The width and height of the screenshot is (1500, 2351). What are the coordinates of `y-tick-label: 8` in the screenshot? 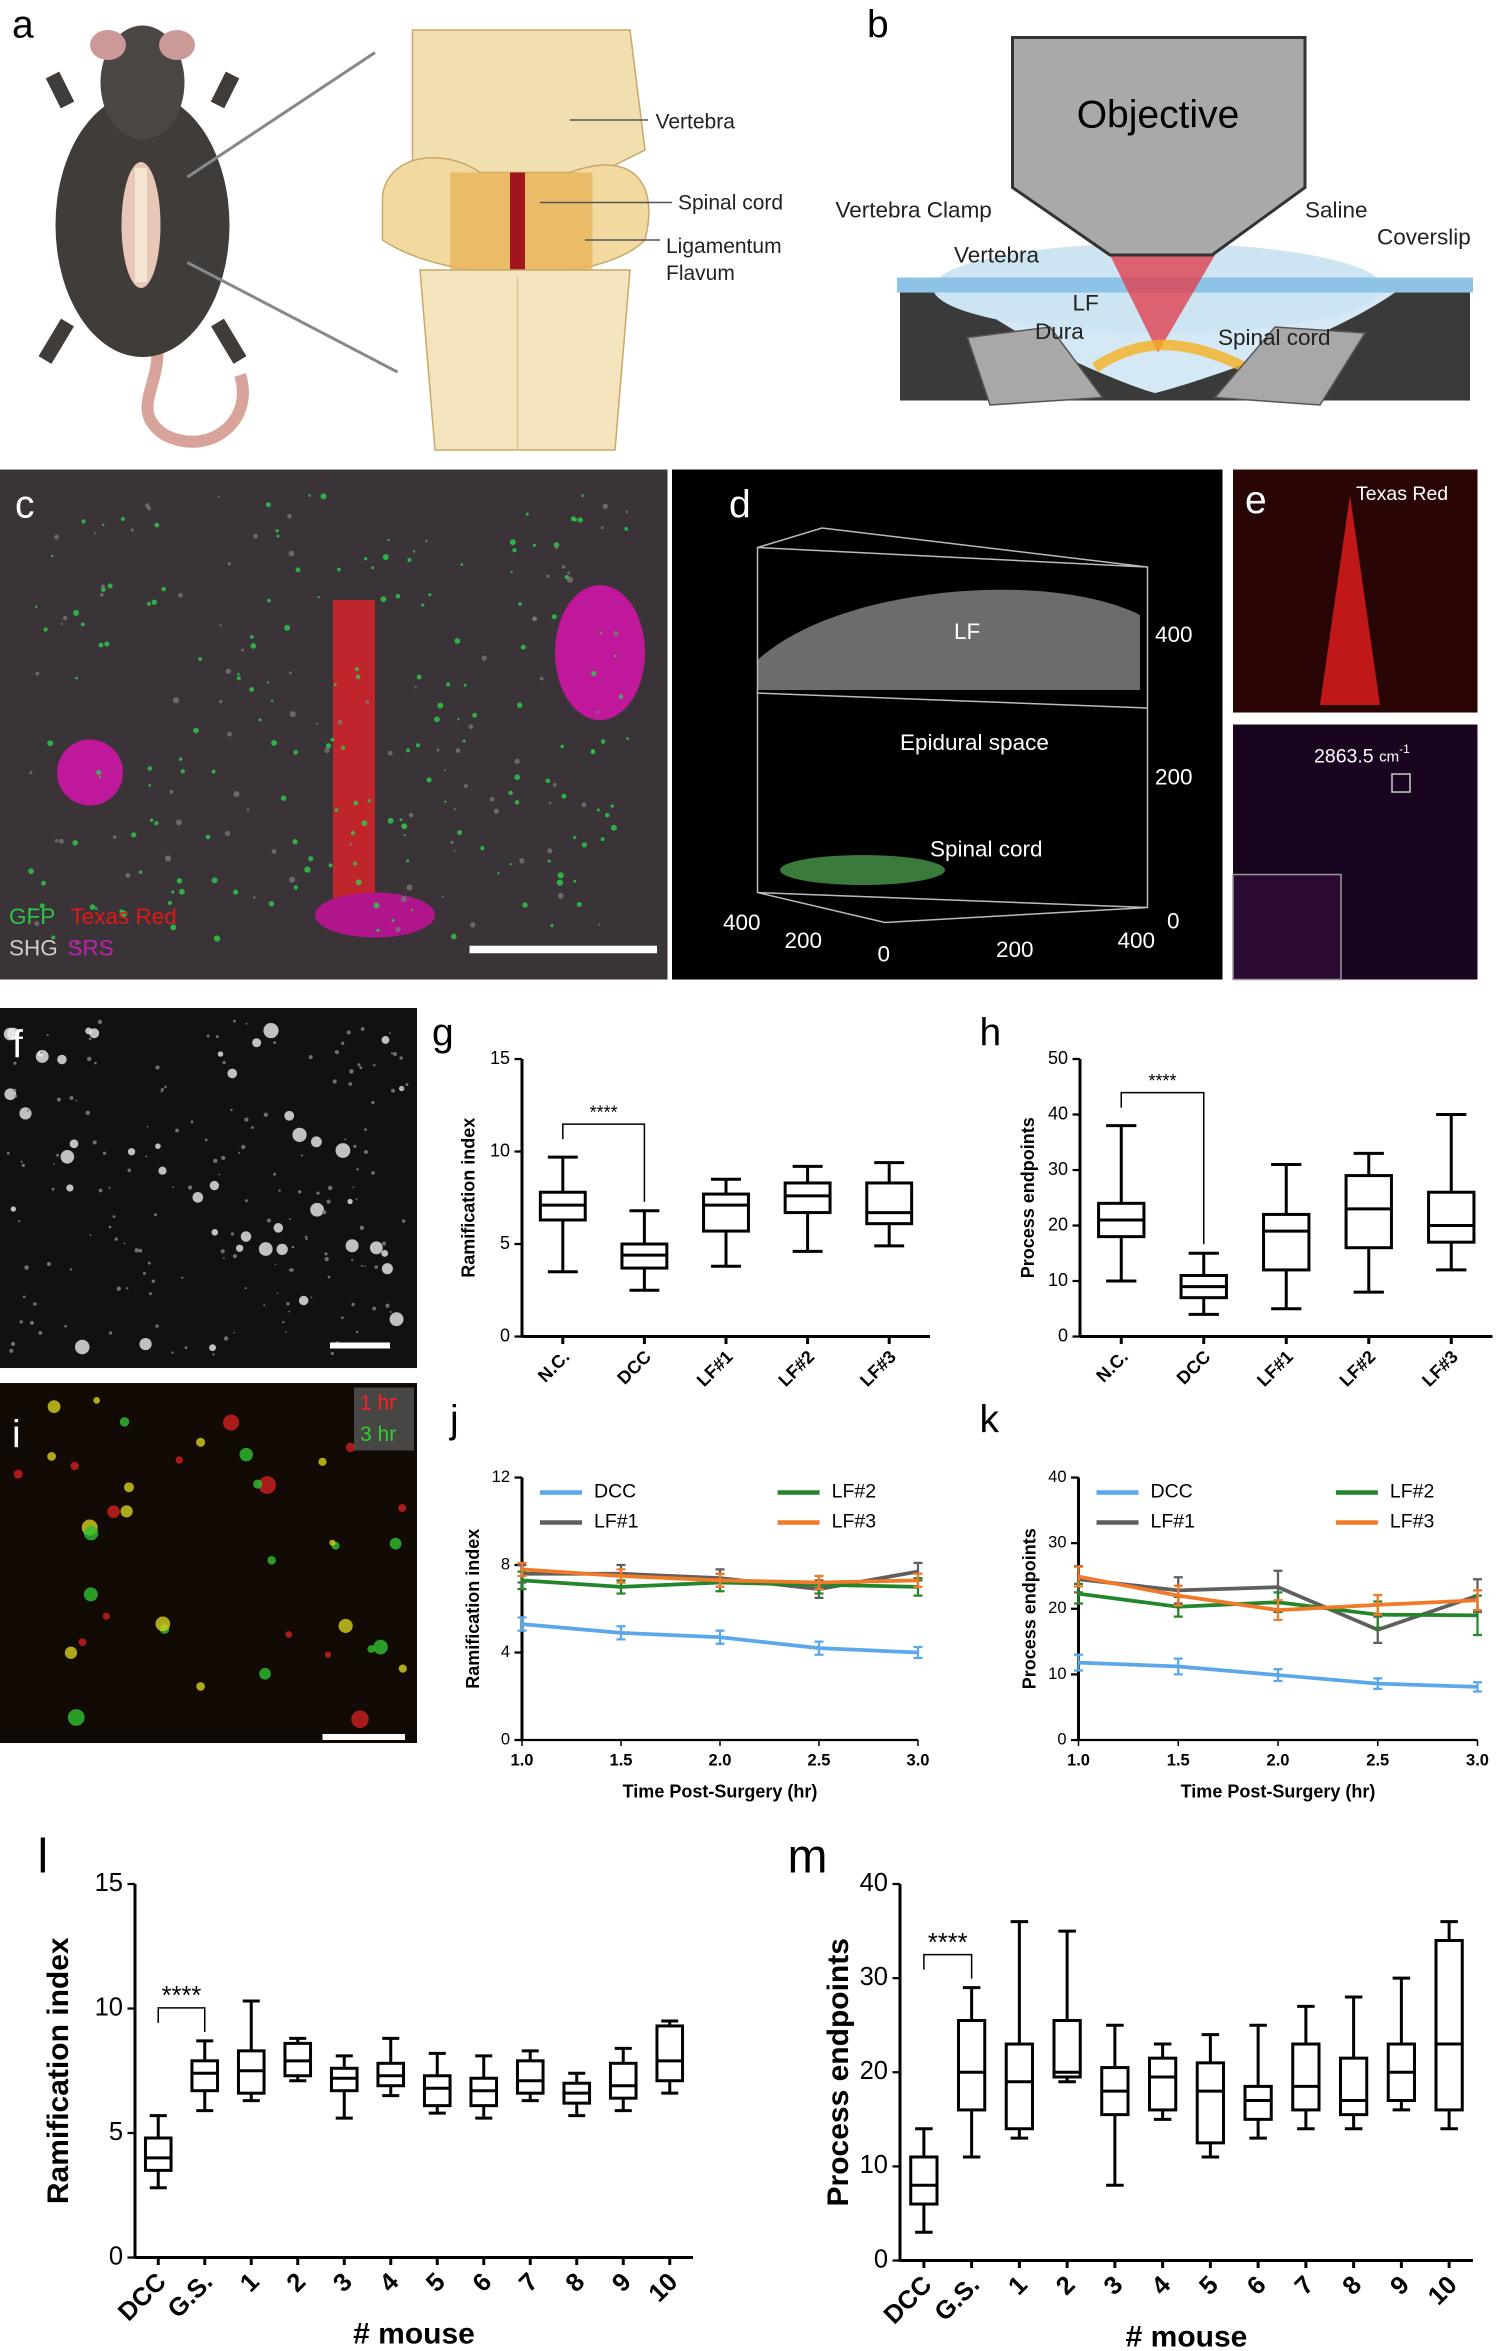 It's located at (505, 1564).